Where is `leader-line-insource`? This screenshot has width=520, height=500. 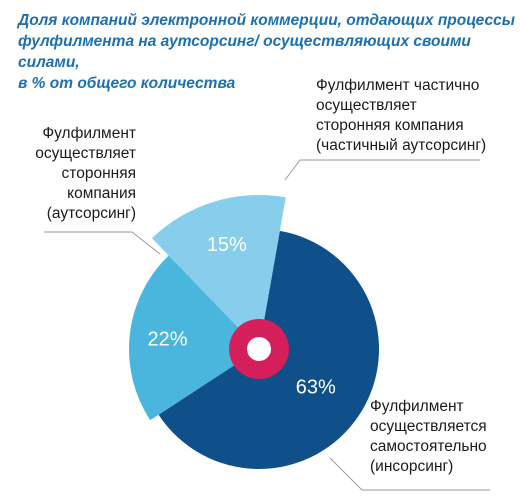
leader-line-insource is located at coordinates (409, 474).